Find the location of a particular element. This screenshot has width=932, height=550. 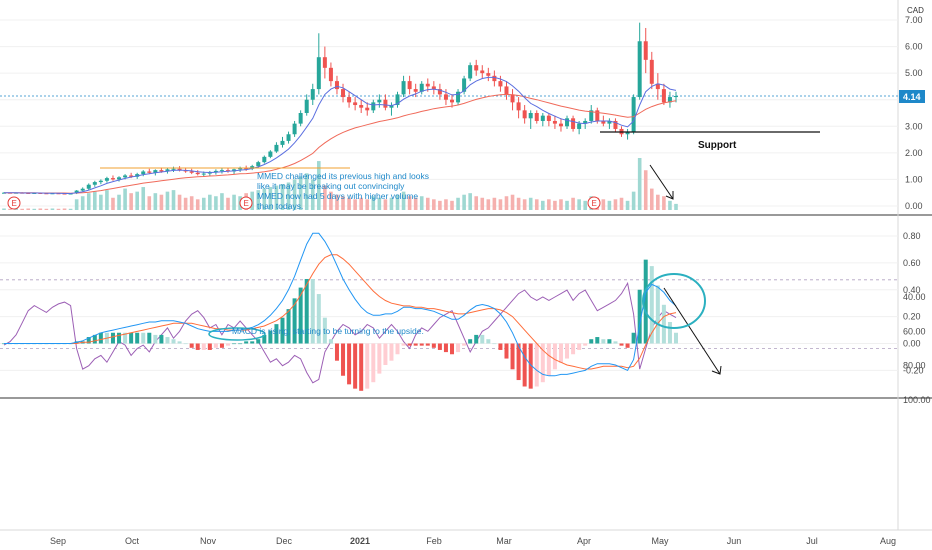

price-tick-label: 7.00 is located at coordinates (914, 20).